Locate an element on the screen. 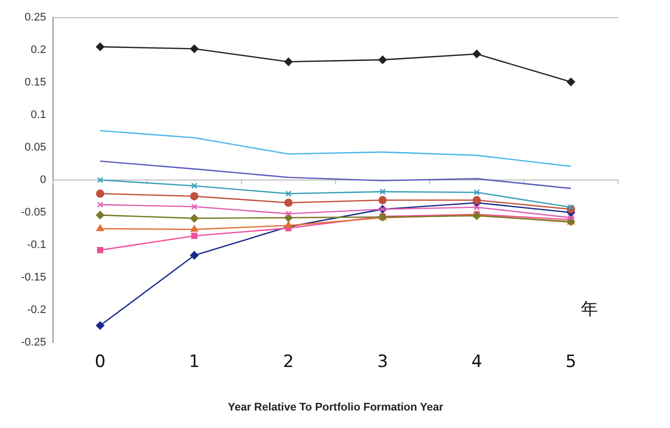 The height and width of the screenshot is (428, 670). x-tick-label: 1 is located at coordinates (194, 362).